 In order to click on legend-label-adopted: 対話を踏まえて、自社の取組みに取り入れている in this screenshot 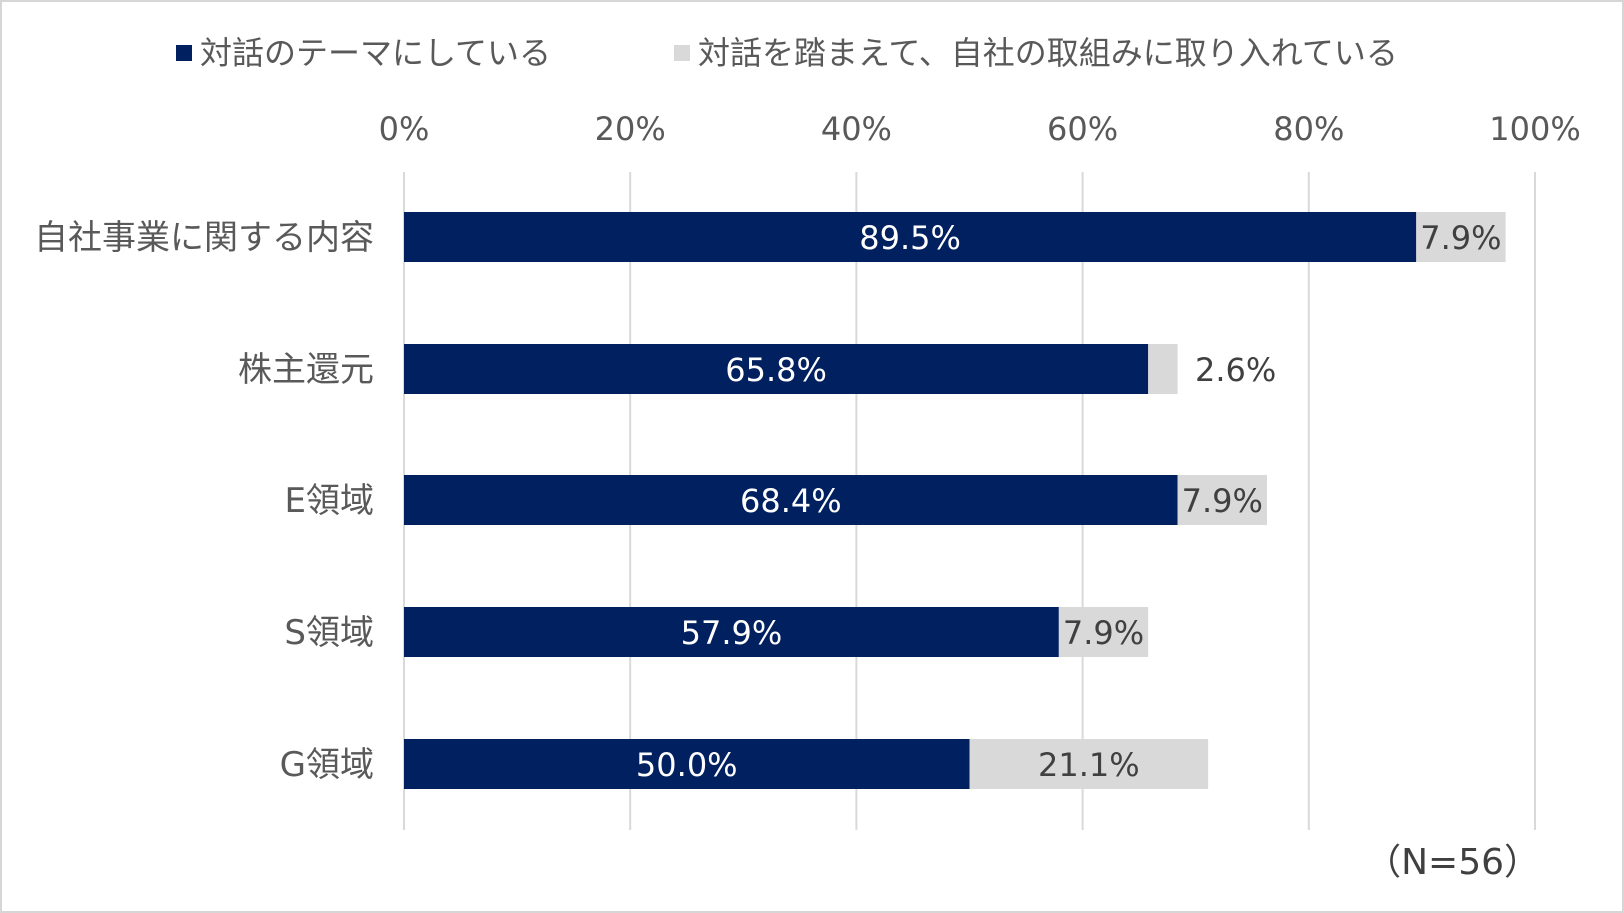, I will do `click(1048, 53)`.